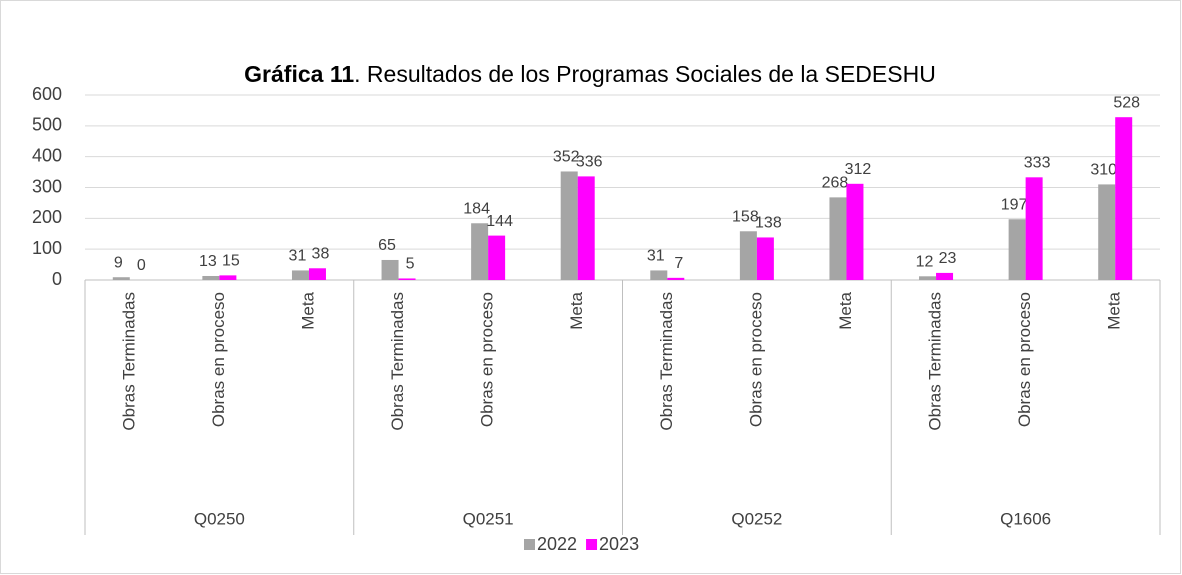 The height and width of the screenshot is (575, 1182). I want to click on data-label: 158, so click(745, 217).